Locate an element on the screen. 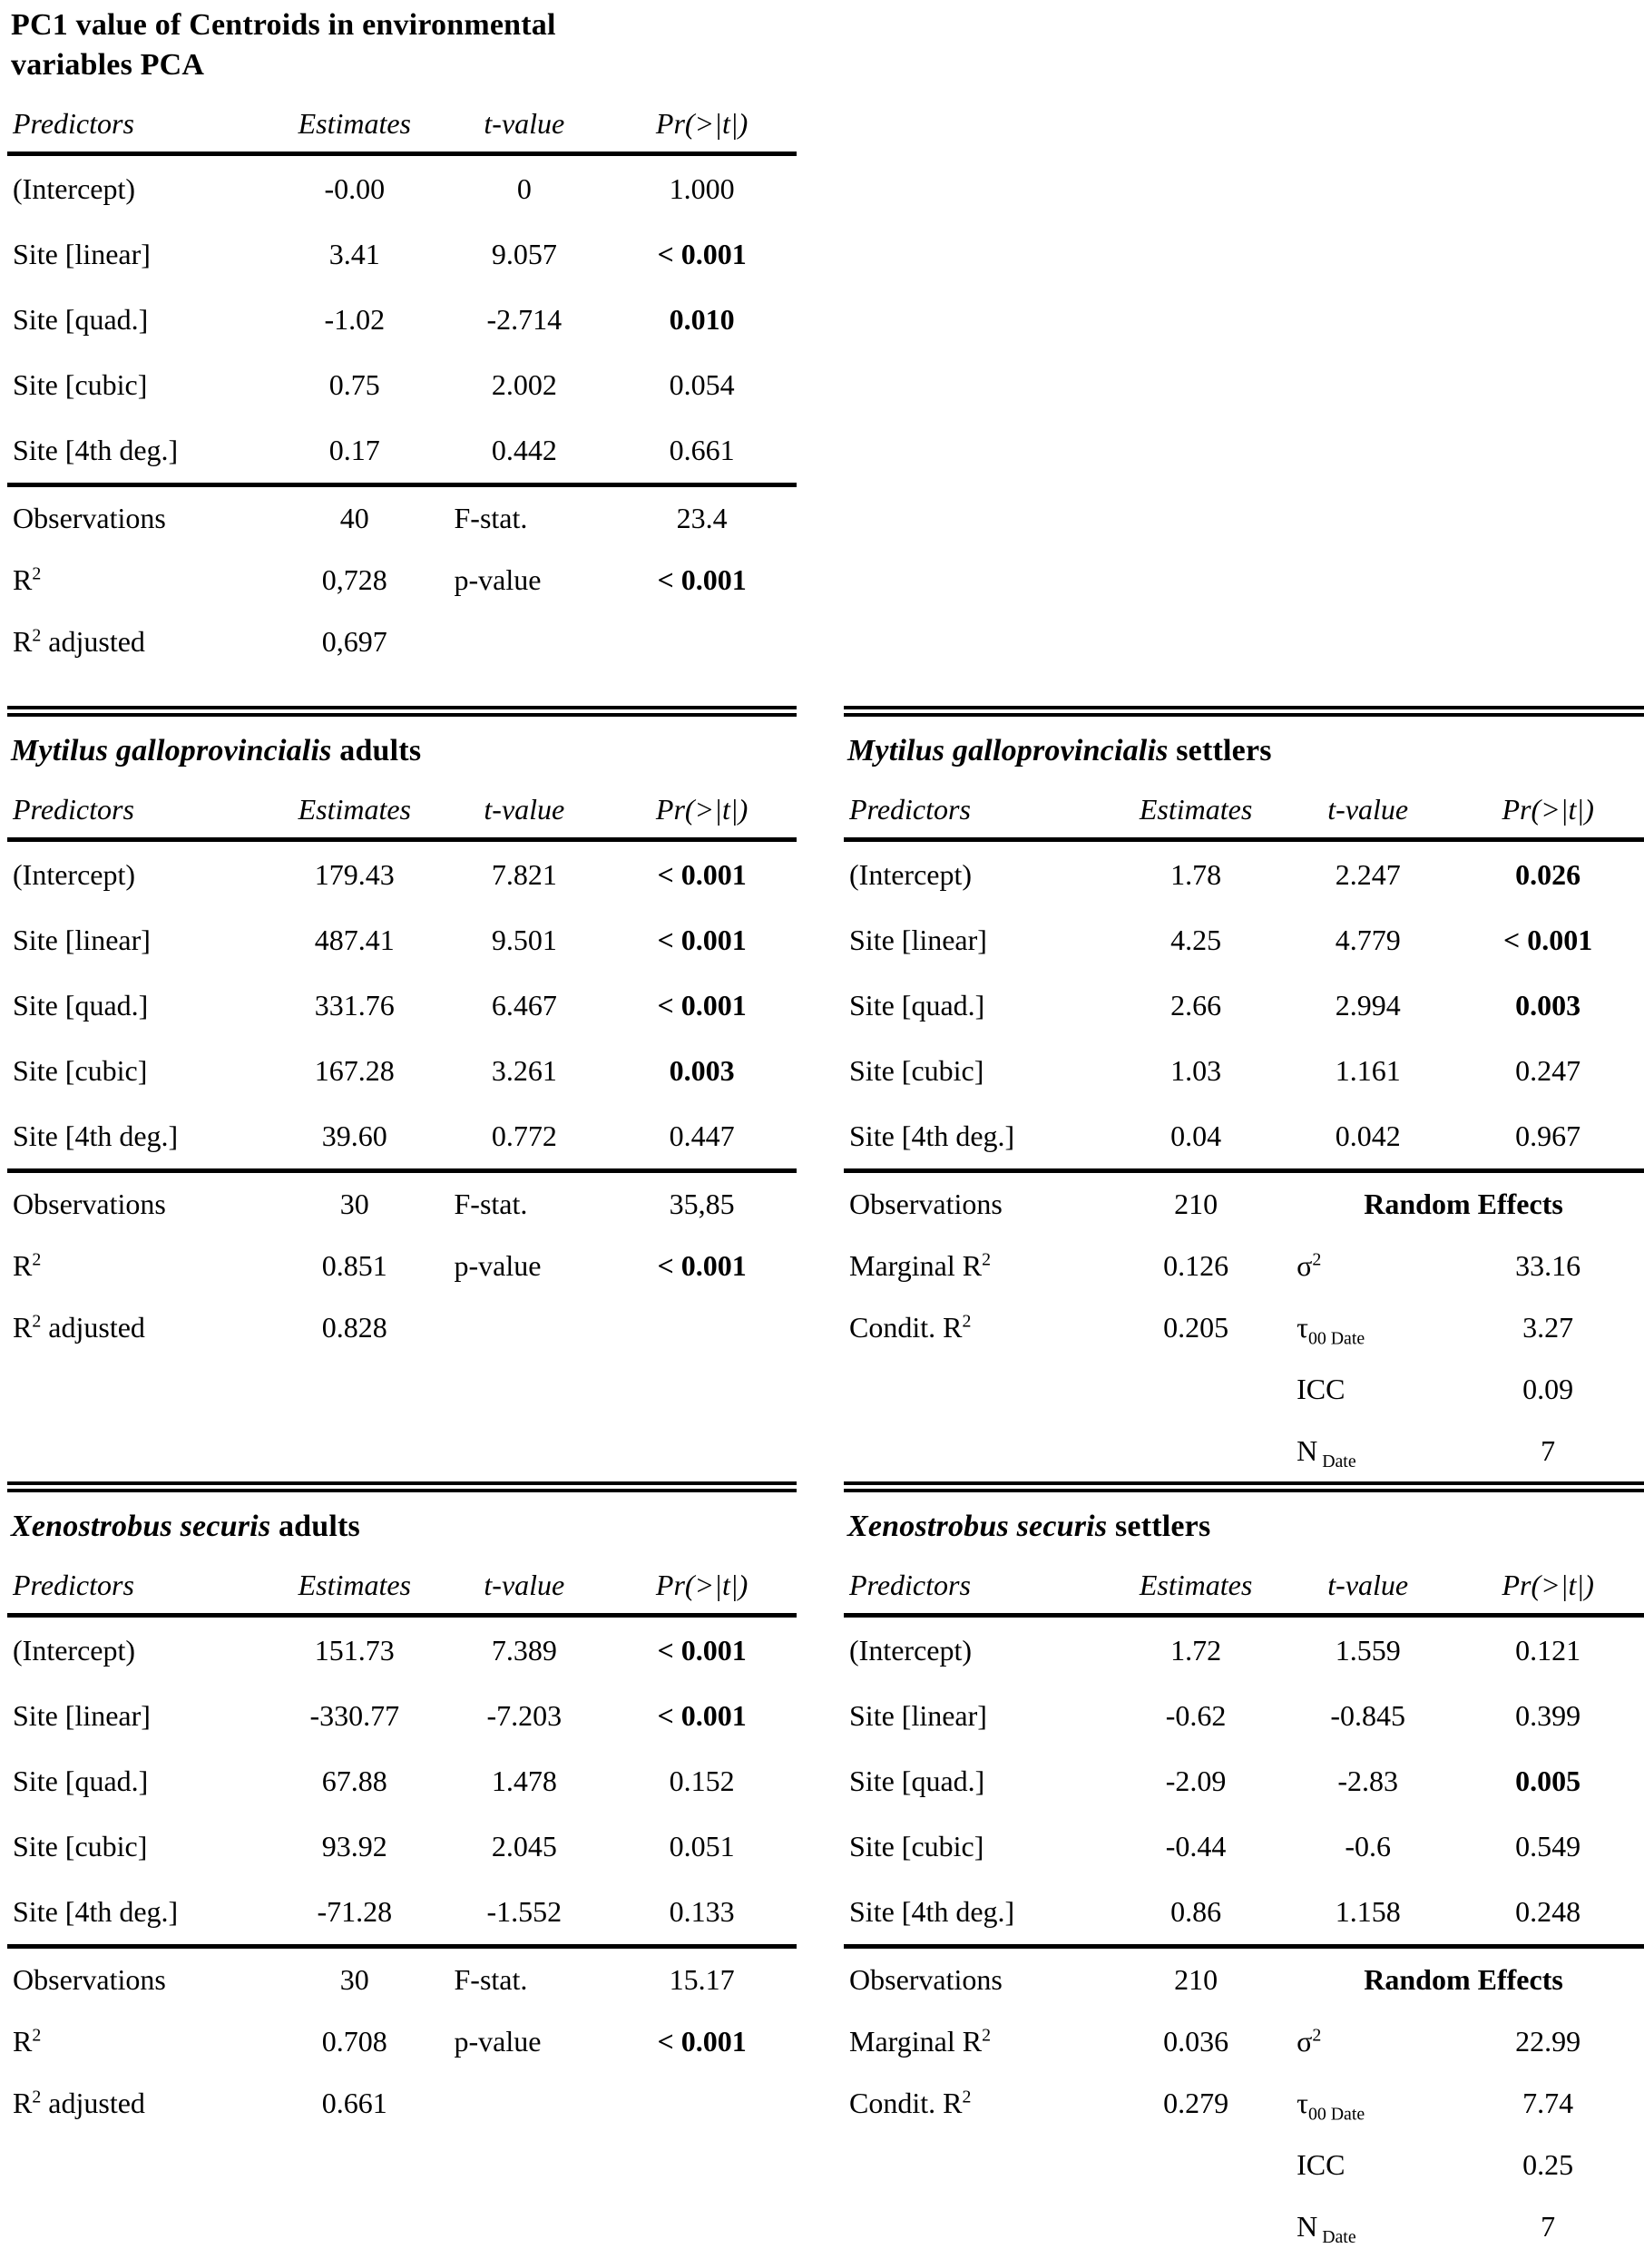  summary-value-r2-adjusted: 0,697 is located at coordinates (354, 641).